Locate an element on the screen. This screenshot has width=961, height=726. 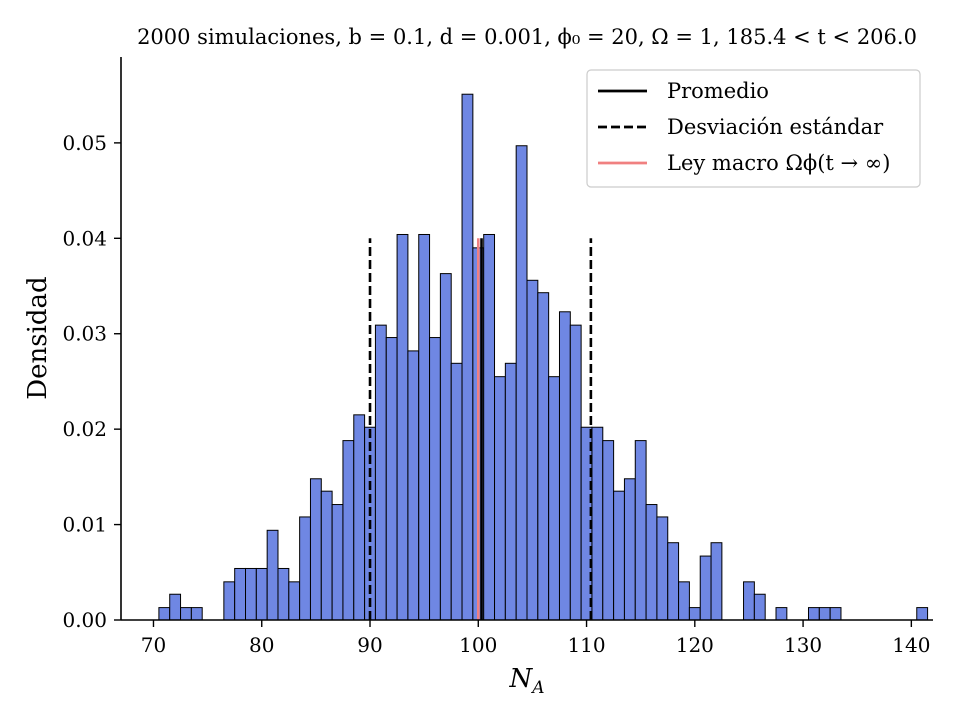
x-tick-label: 120 is located at coordinates (695, 645).